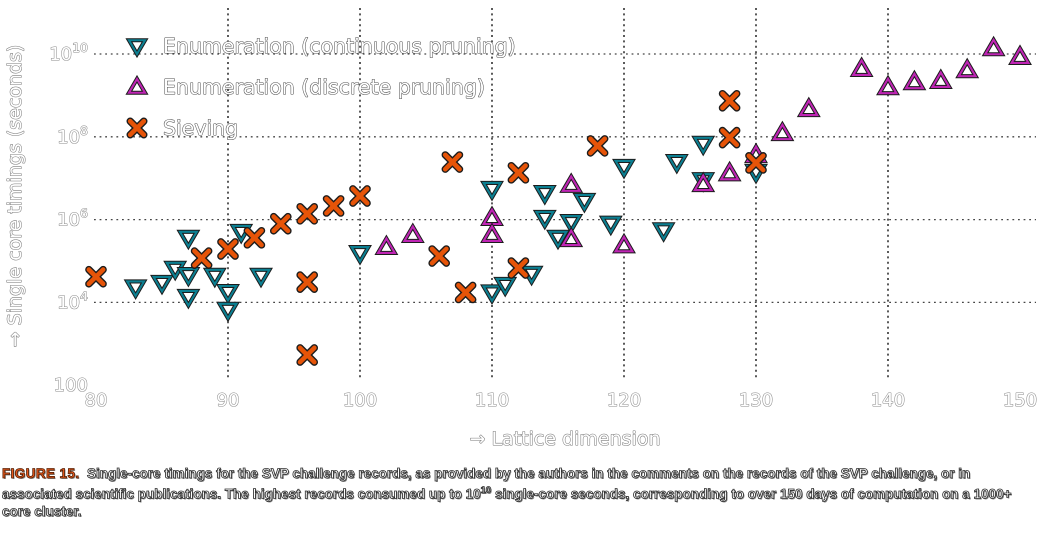 The image size is (1044, 548). What do you see at coordinates (888, 400) in the screenshot?
I see `x-tick-label: 140` at bounding box center [888, 400].